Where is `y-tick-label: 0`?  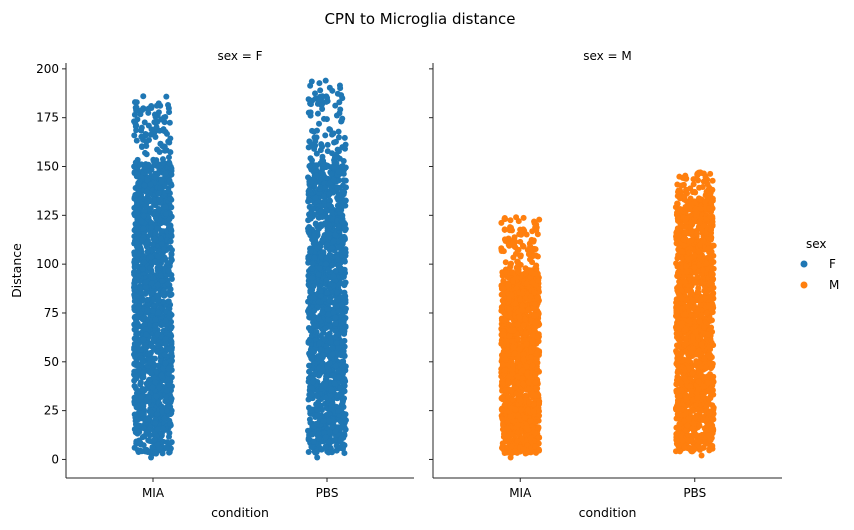
y-tick-label: 0 is located at coordinates (55, 459).